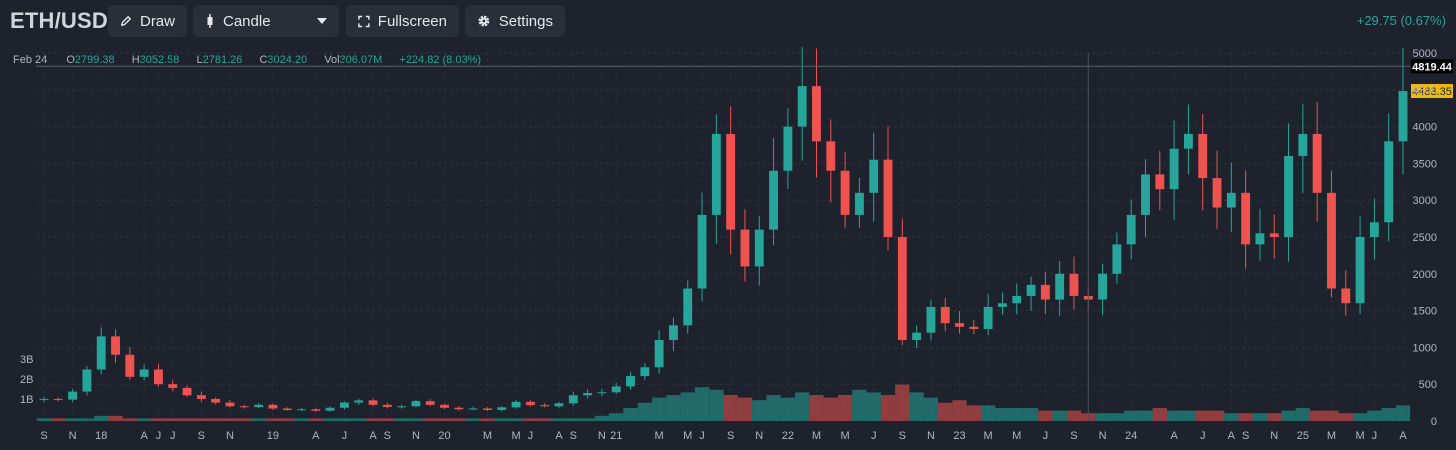 The width and height of the screenshot is (1456, 450). What do you see at coordinates (1425, 312) in the screenshot?
I see `price-tick-label: 1500` at bounding box center [1425, 312].